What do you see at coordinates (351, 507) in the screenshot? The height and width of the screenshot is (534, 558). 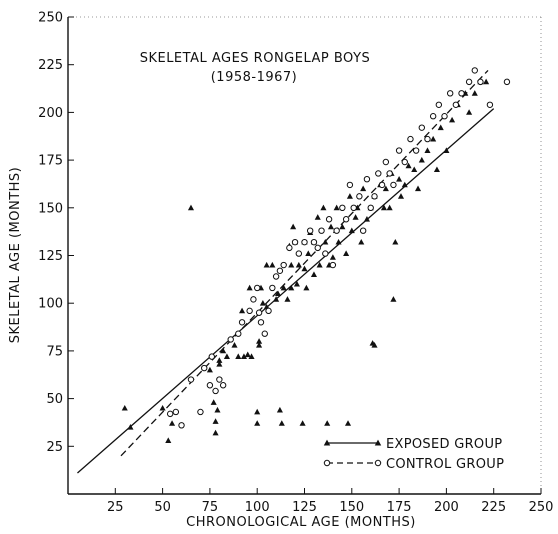 I see `x-tick-label: 150` at bounding box center [351, 507].